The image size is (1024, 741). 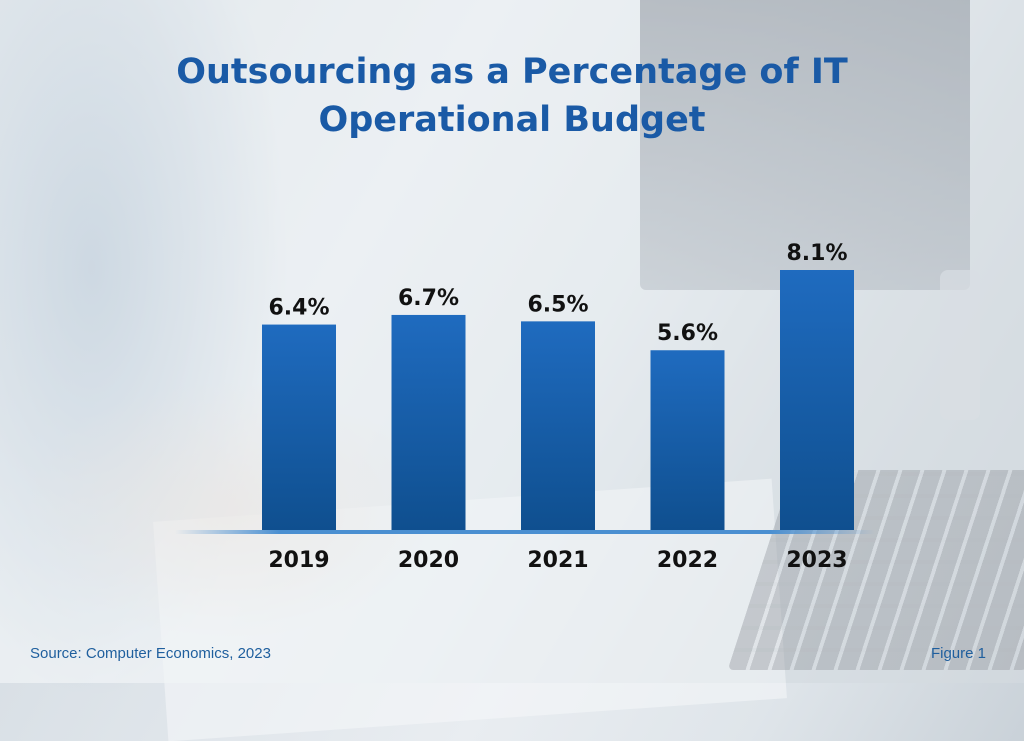 I want to click on x-tick-label-2019: 2019, so click(x=298, y=560).